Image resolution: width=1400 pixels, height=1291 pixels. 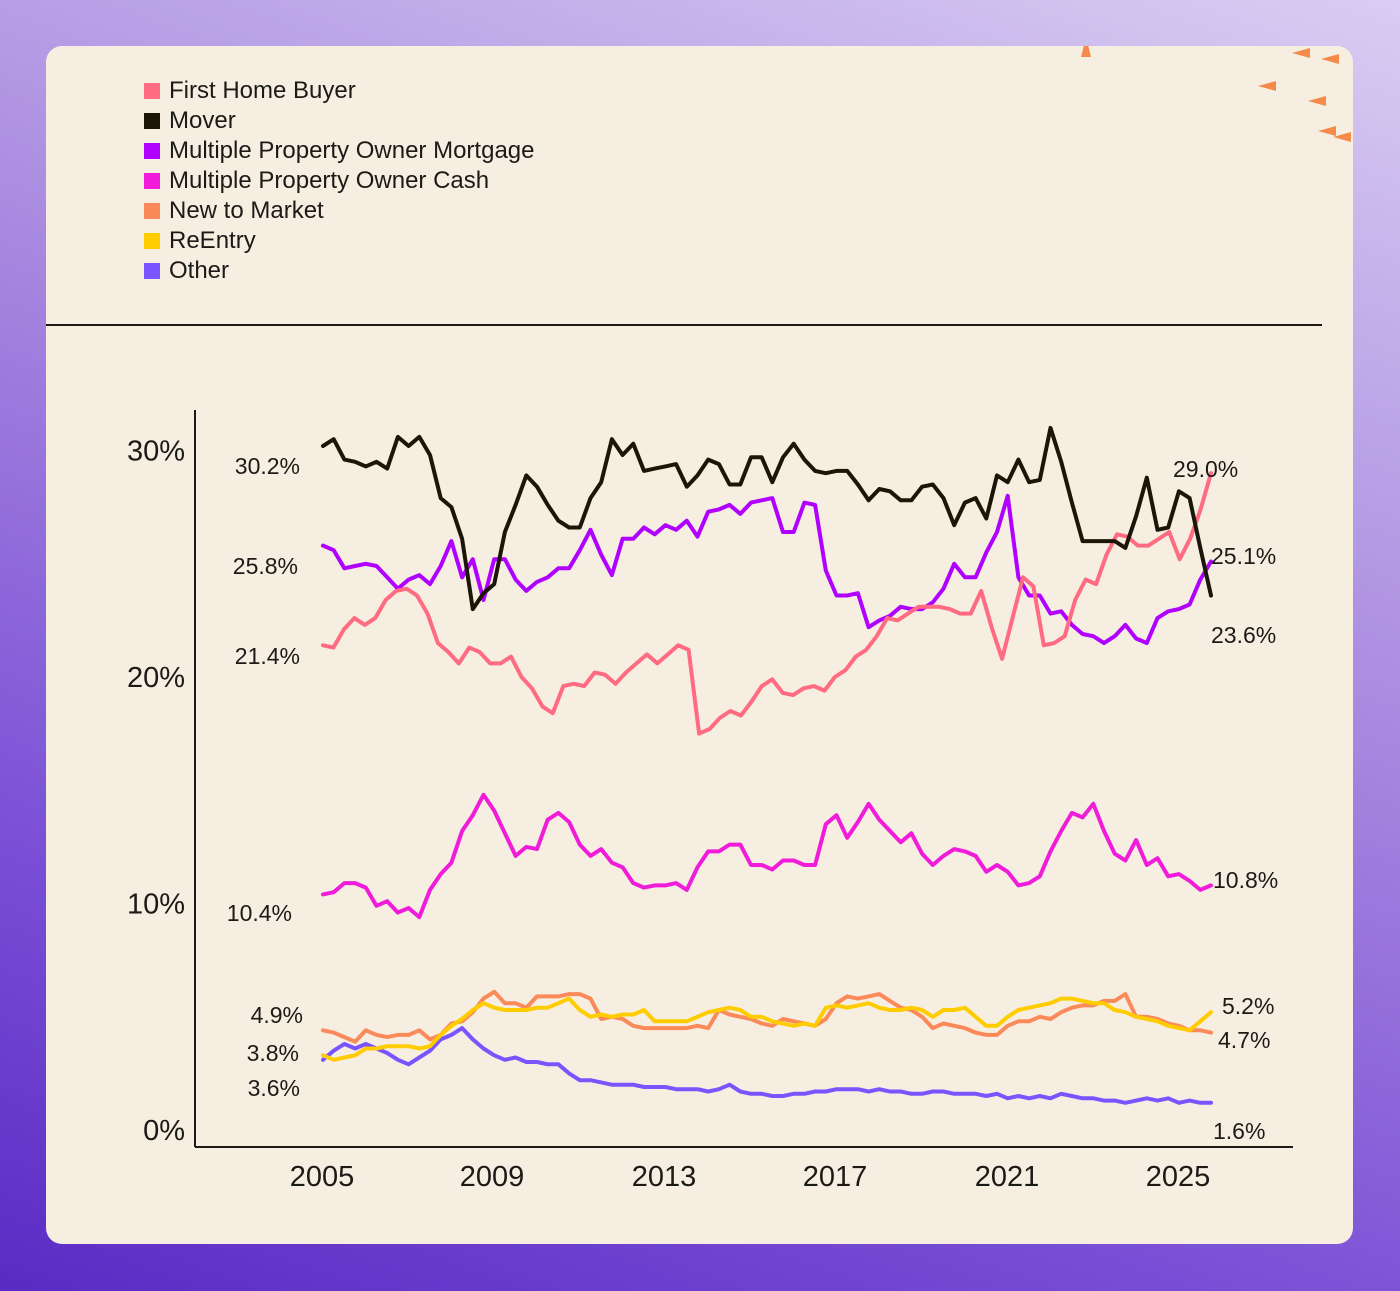 I want to click on x-tick-label: 2013, so click(x=664, y=1177).